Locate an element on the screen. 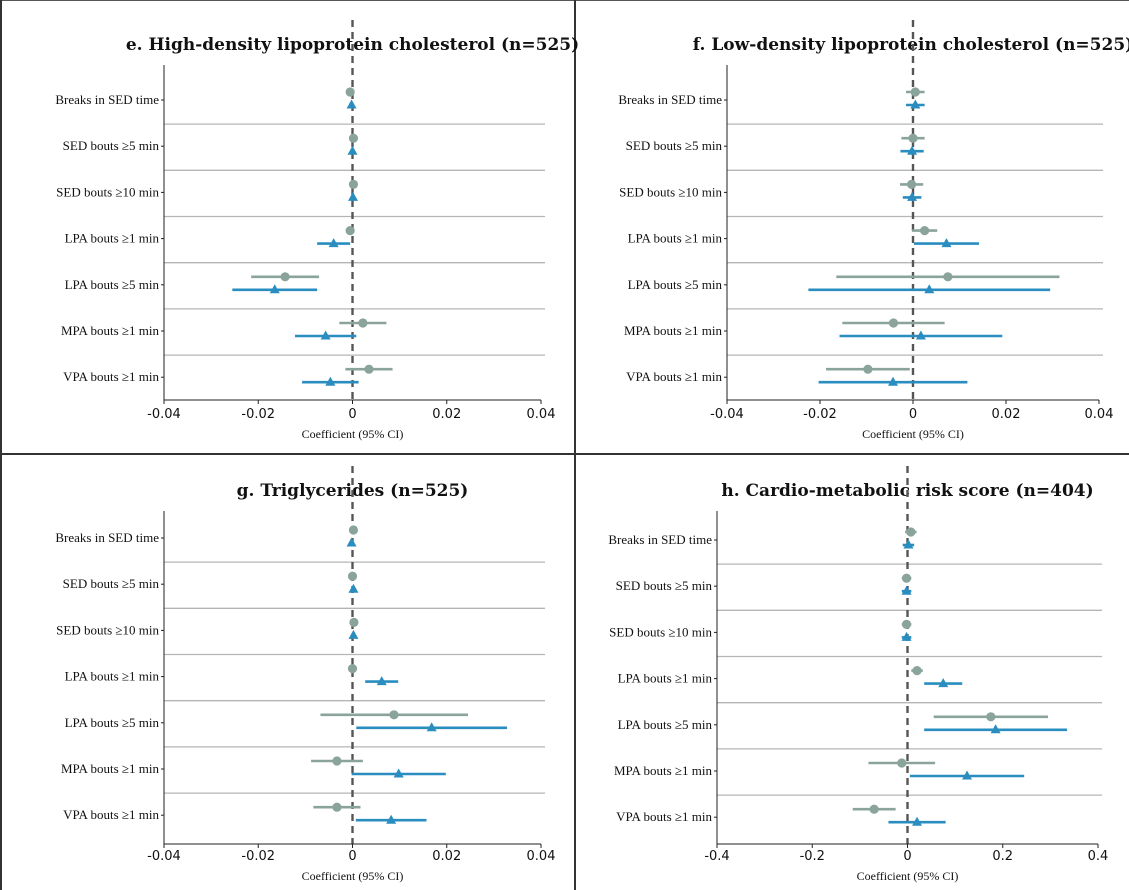 This screenshot has width=1129, height=890. x-tick-label: 0.4 is located at coordinates (1098, 856).